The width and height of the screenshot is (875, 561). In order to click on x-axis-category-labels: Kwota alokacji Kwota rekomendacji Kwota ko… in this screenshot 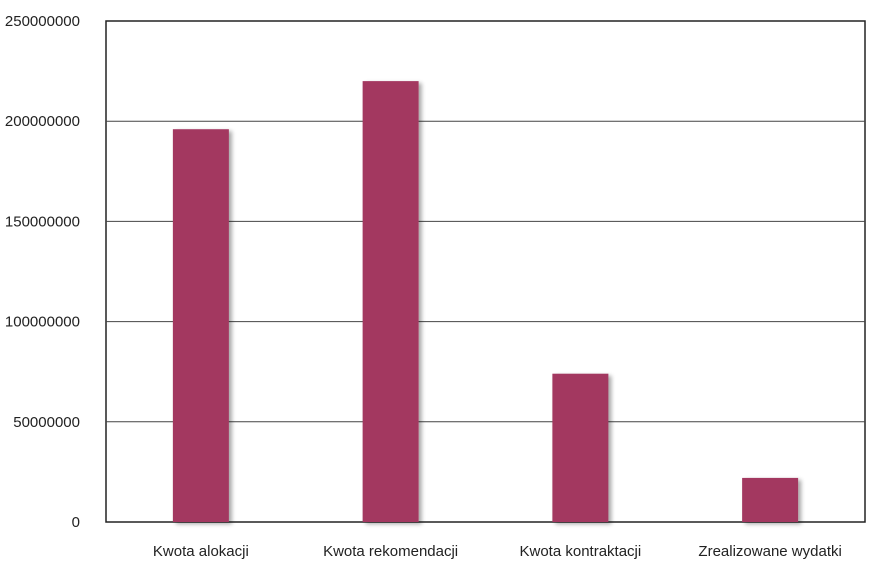, I will do `click(497, 551)`.